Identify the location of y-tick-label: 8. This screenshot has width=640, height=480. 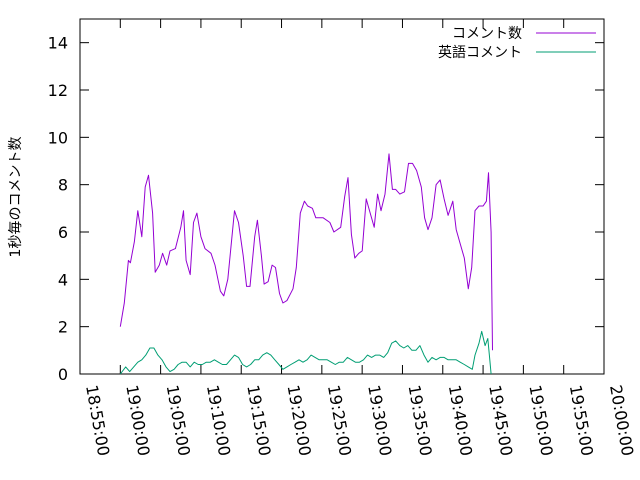
(63, 185).